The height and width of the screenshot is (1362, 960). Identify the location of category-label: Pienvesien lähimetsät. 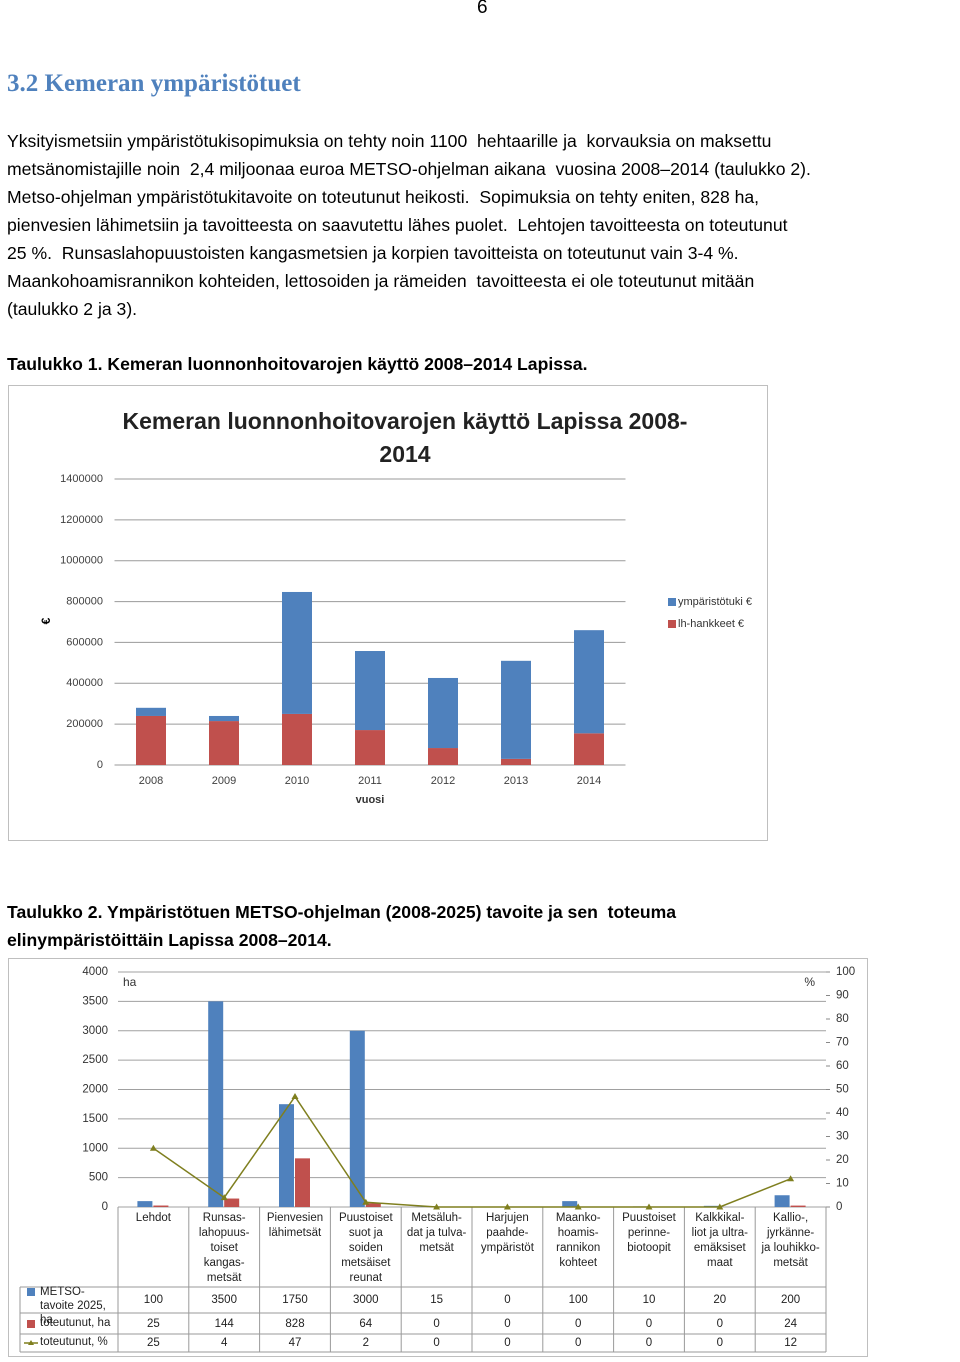
(295, 1225).